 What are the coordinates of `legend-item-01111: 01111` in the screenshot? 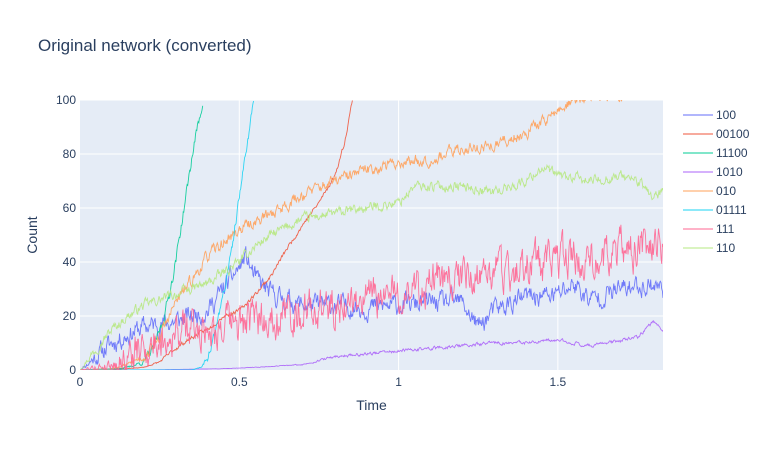 It's located at (715, 210).